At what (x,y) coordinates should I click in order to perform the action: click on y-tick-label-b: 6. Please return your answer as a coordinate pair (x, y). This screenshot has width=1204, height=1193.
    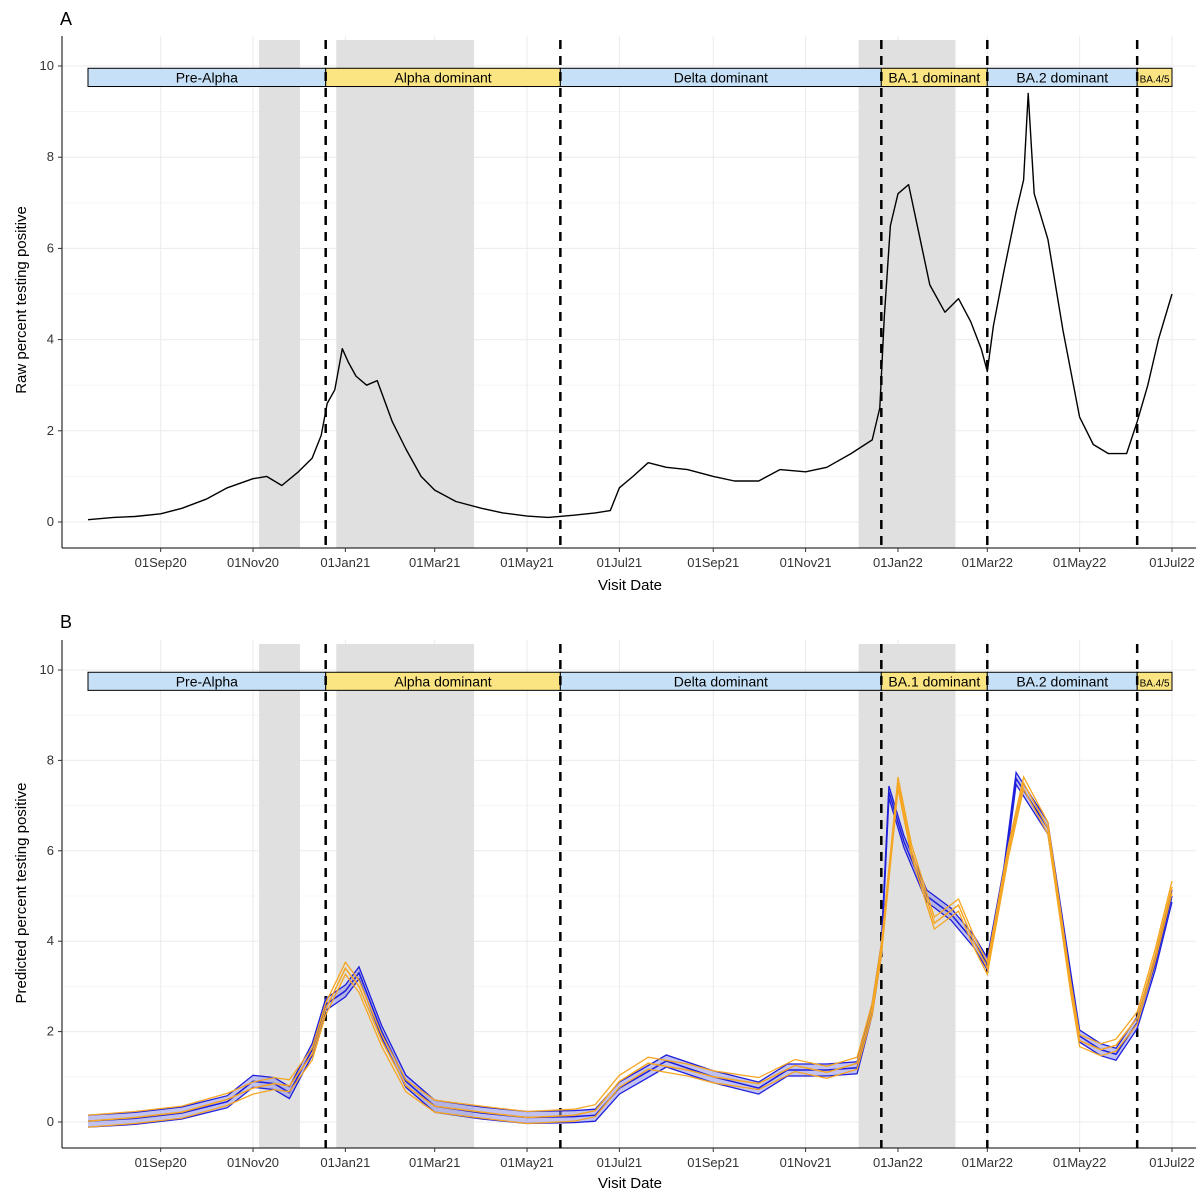
    Looking at the image, I should click on (50, 850).